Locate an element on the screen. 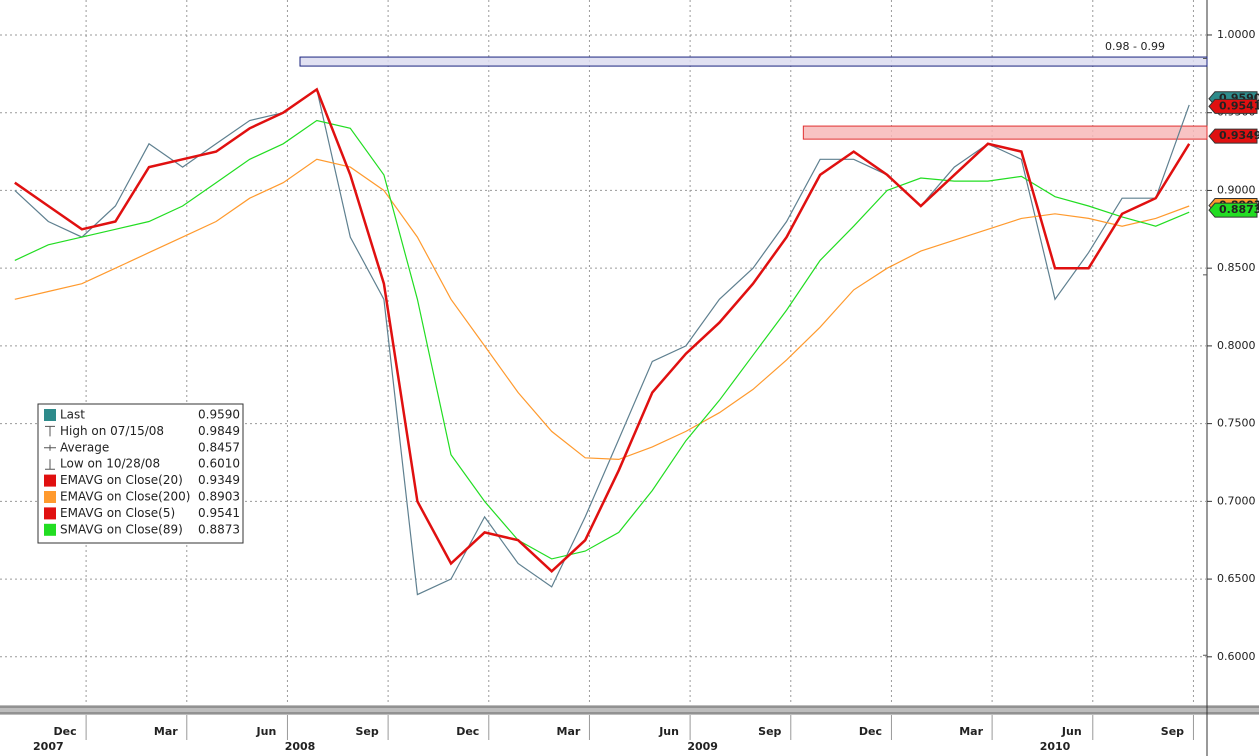  legend-value: 0.9541 is located at coordinates (219, 513).